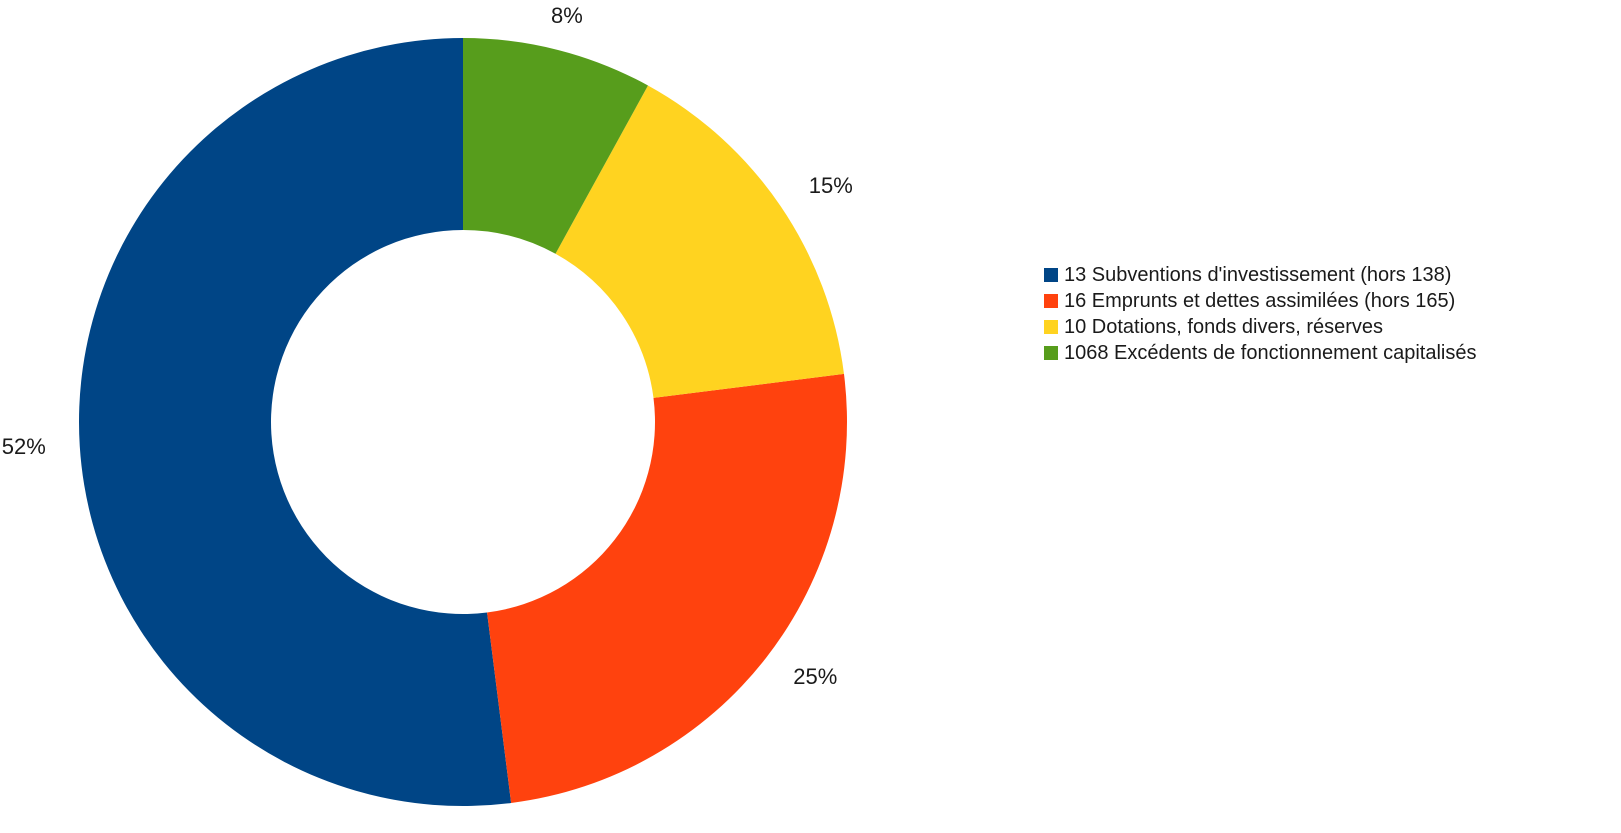  What do you see at coordinates (831, 185) in the screenshot?
I see `slice-label-3: 15%` at bounding box center [831, 185].